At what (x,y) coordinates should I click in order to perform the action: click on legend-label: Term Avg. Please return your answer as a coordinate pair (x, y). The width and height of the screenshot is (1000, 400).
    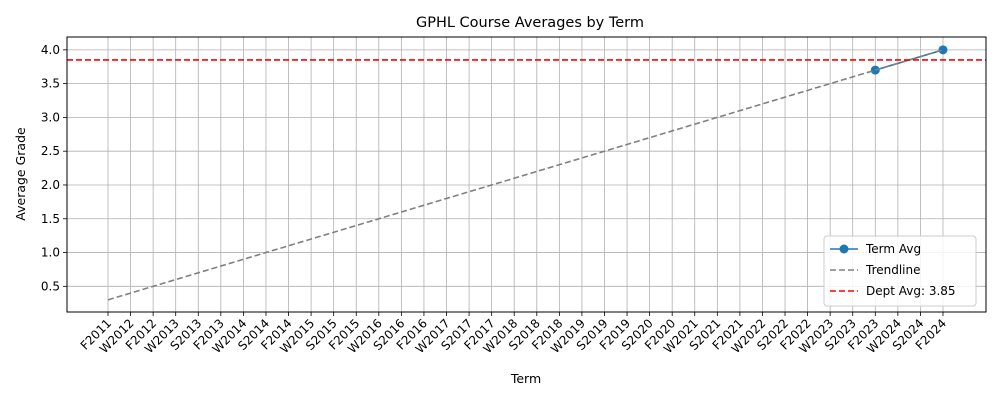
    Looking at the image, I should click on (893, 249).